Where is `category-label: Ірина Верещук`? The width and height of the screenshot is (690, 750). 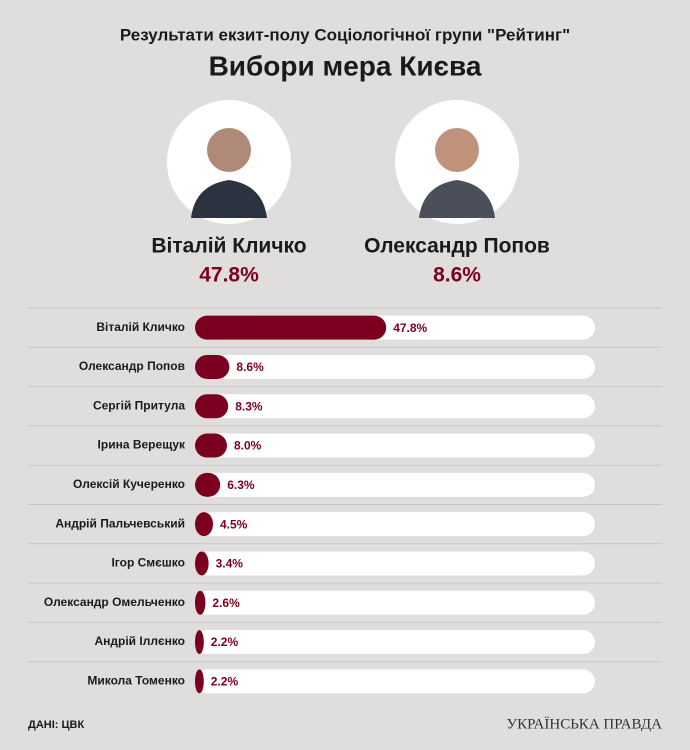 category-label: Ірина Верещук is located at coordinates (142, 445).